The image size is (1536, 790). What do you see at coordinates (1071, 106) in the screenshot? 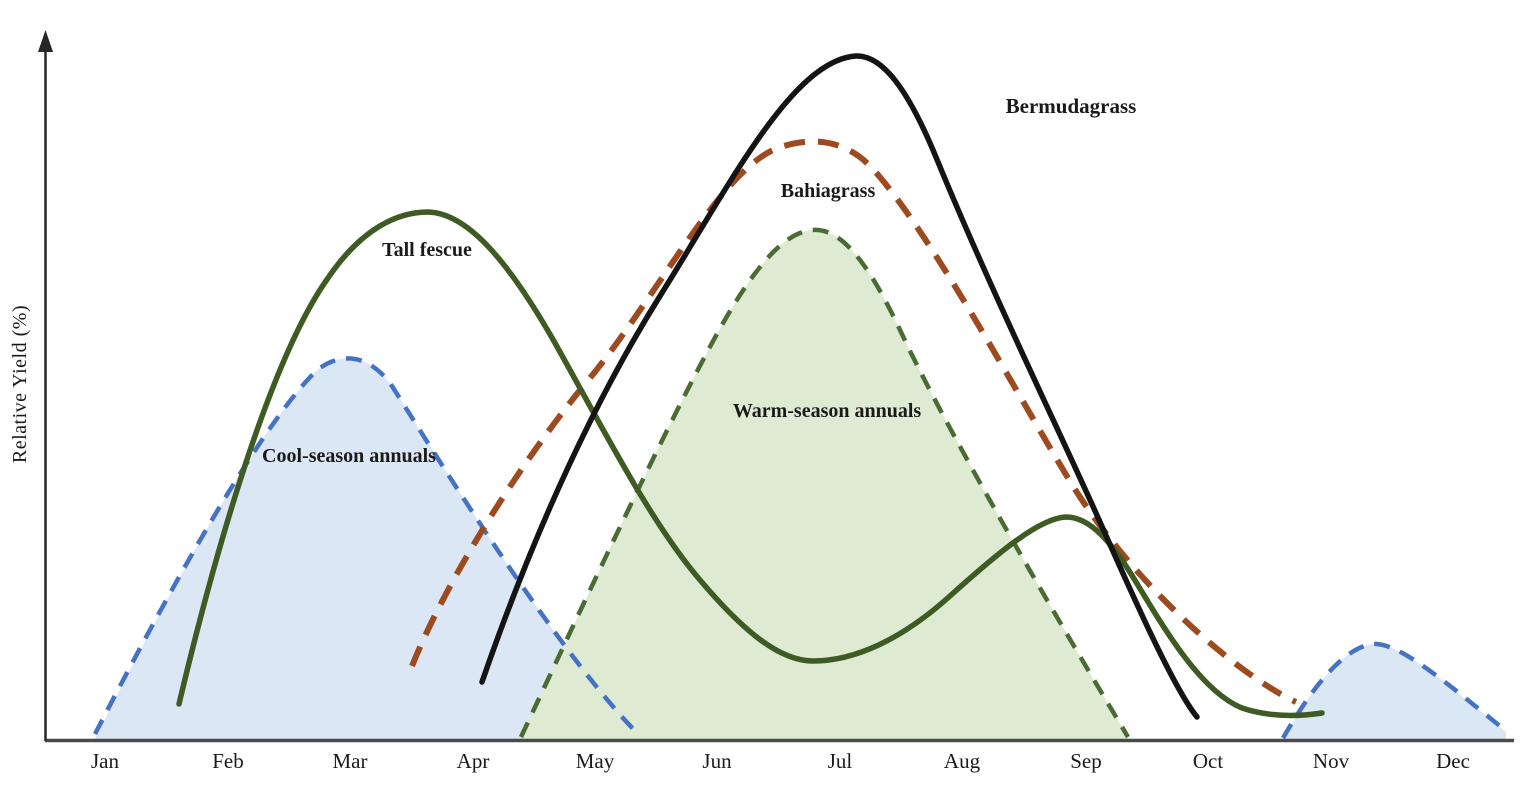
I see `bermudagrass-label: Bermudagrass` at bounding box center [1071, 106].